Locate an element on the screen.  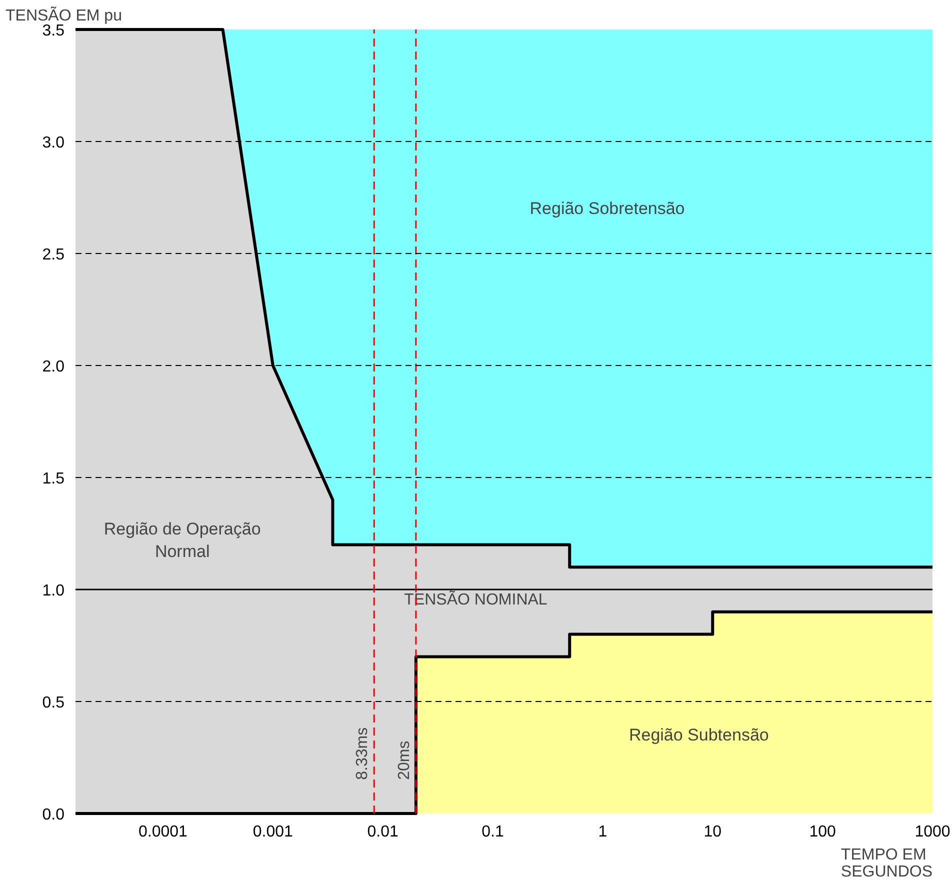
x-tick-label: 10 is located at coordinates (713, 832).